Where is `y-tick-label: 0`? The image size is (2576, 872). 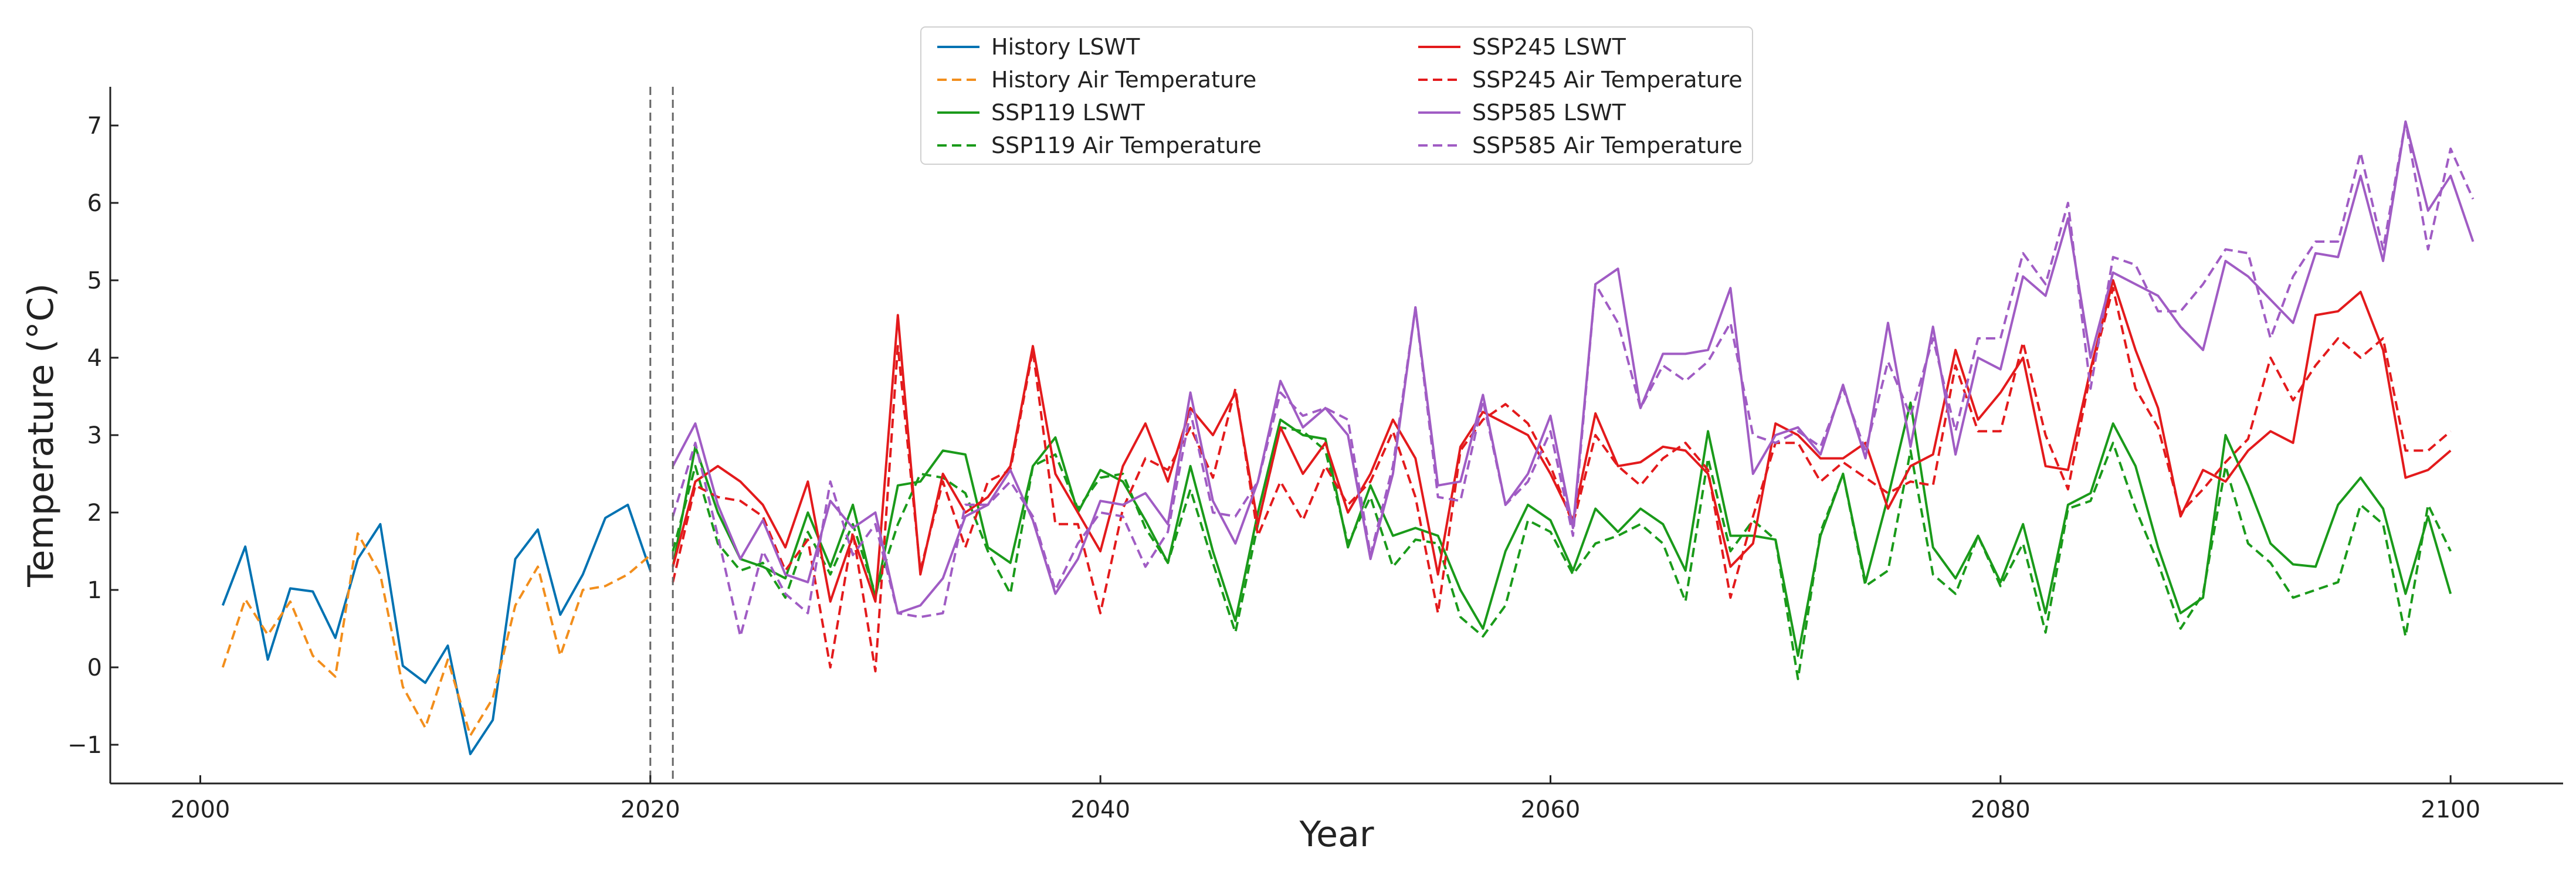
y-tick-label: 0 is located at coordinates (95, 667).